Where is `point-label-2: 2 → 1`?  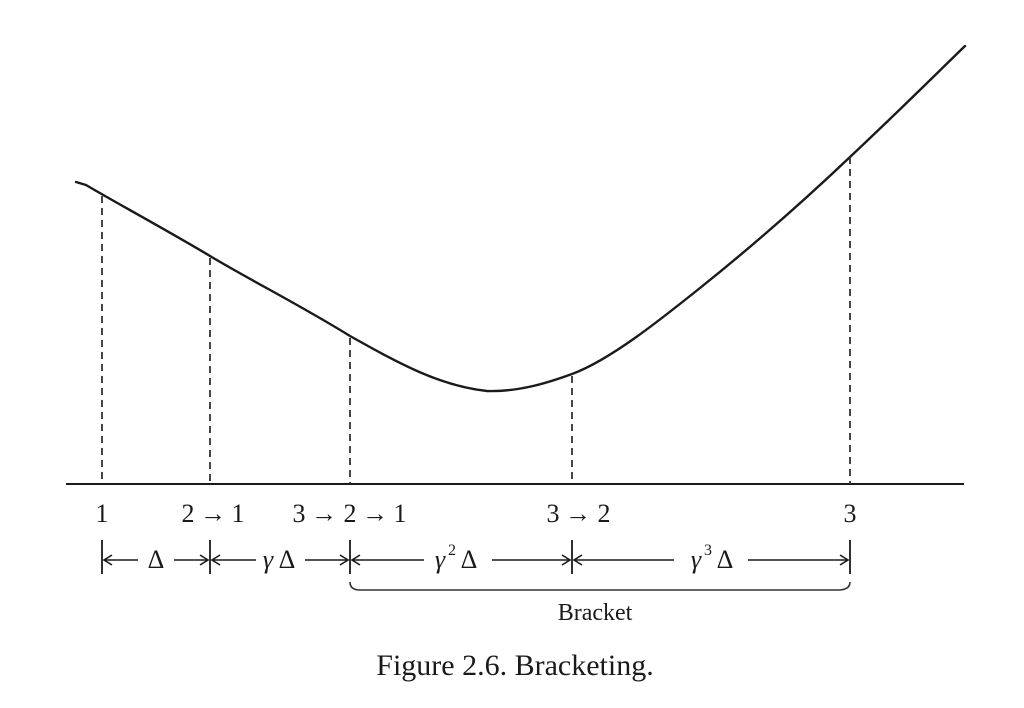 point-label-2: 2 → 1 is located at coordinates (213, 513).